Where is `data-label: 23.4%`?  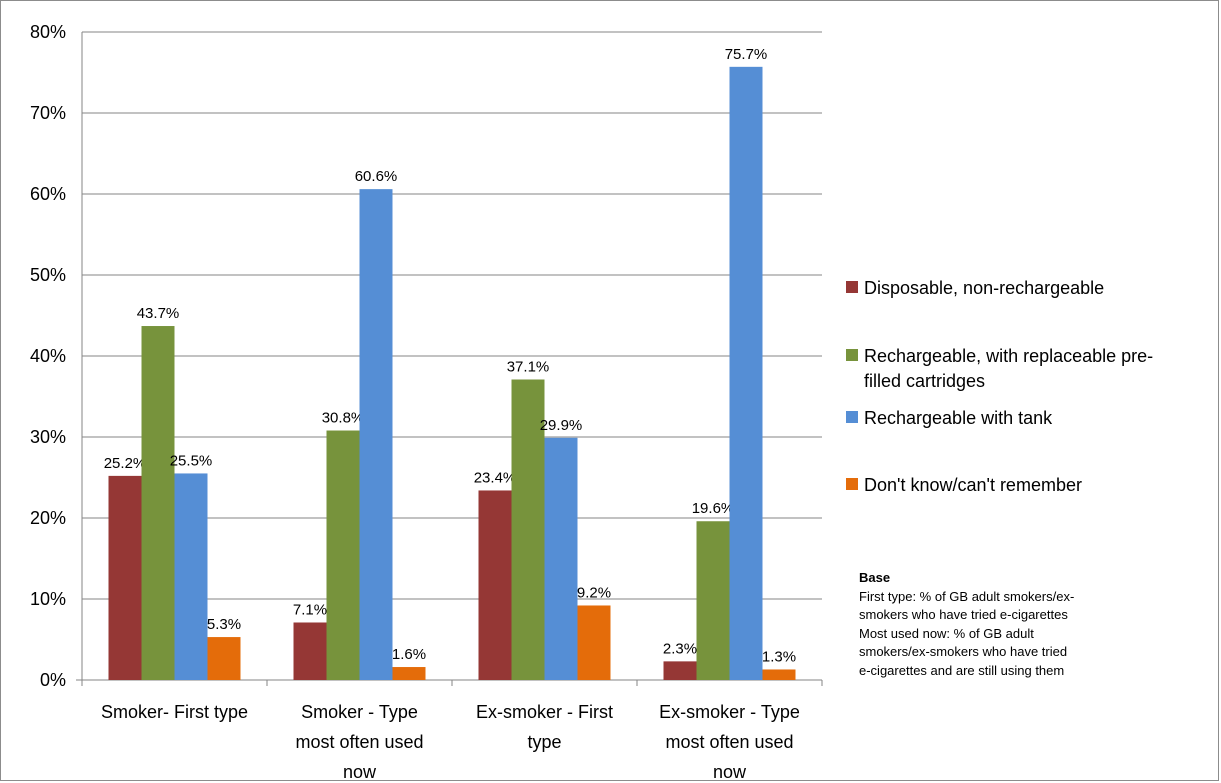
data-label: 23.4% is located at coordinates (495, 477).